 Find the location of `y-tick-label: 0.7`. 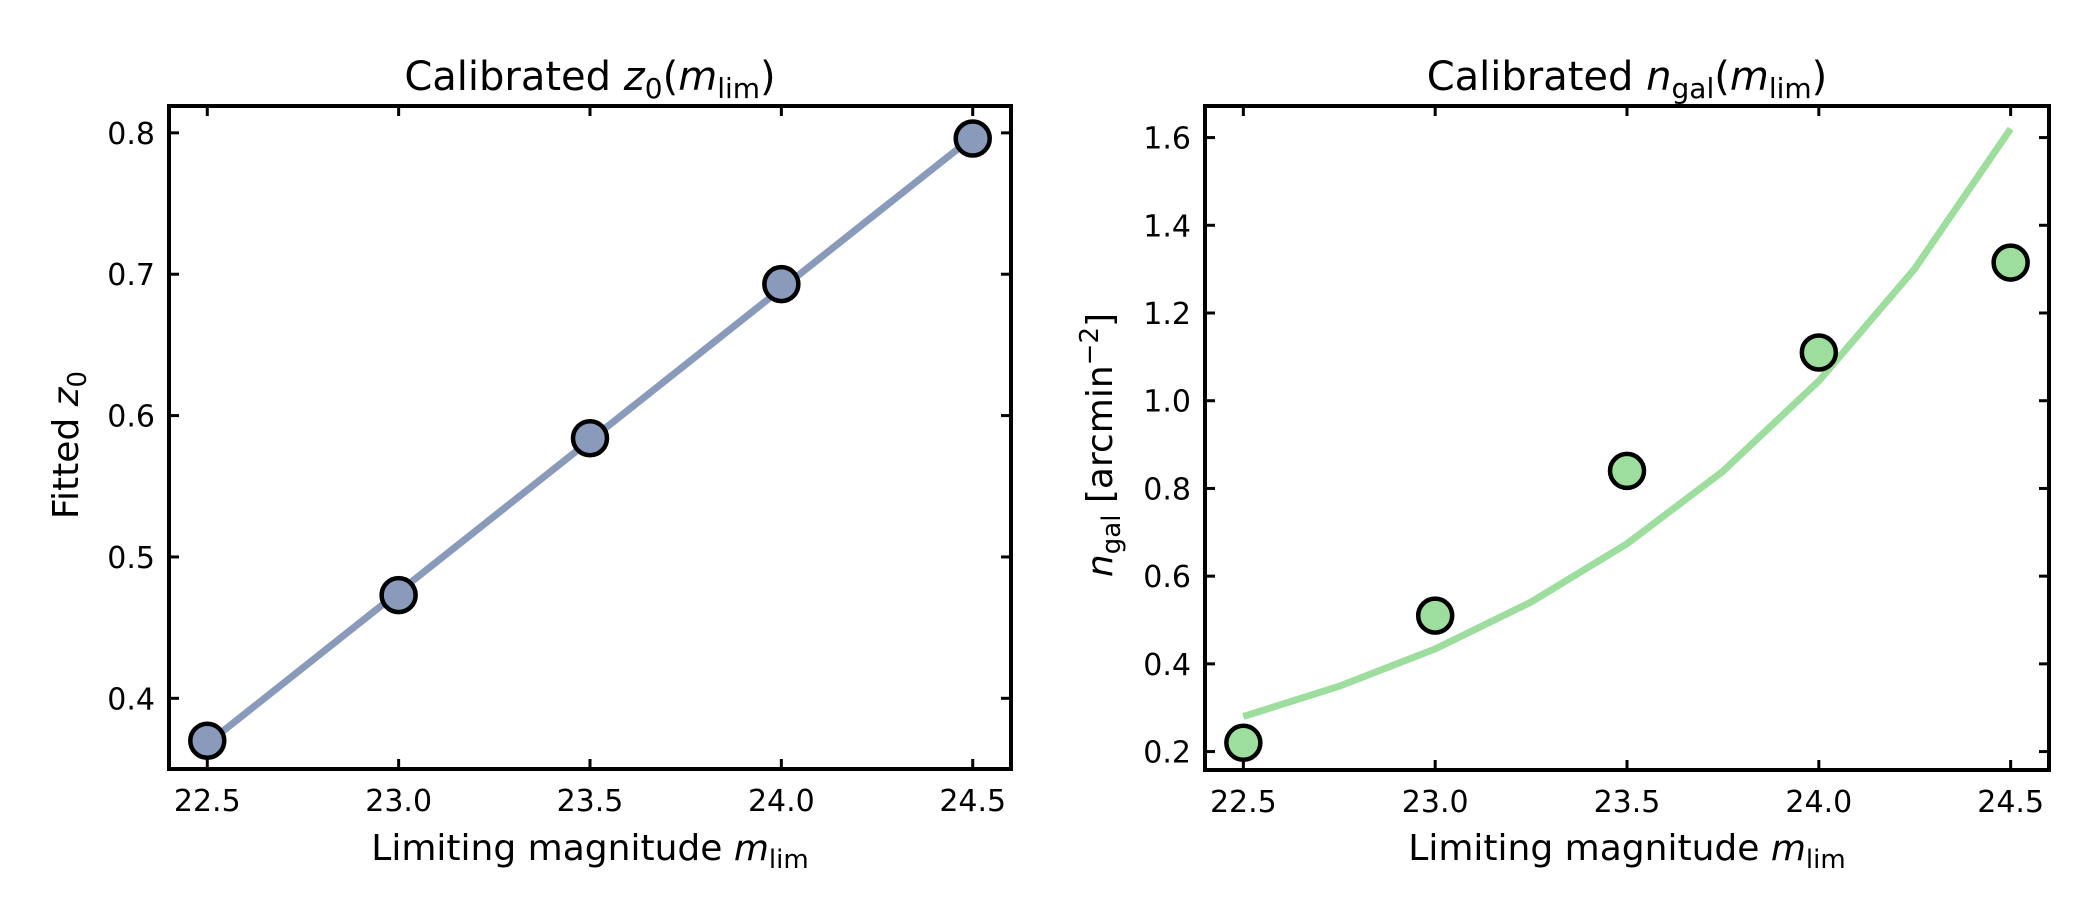

y-tick-label: 0.7 is located at coordinates (131, 275).